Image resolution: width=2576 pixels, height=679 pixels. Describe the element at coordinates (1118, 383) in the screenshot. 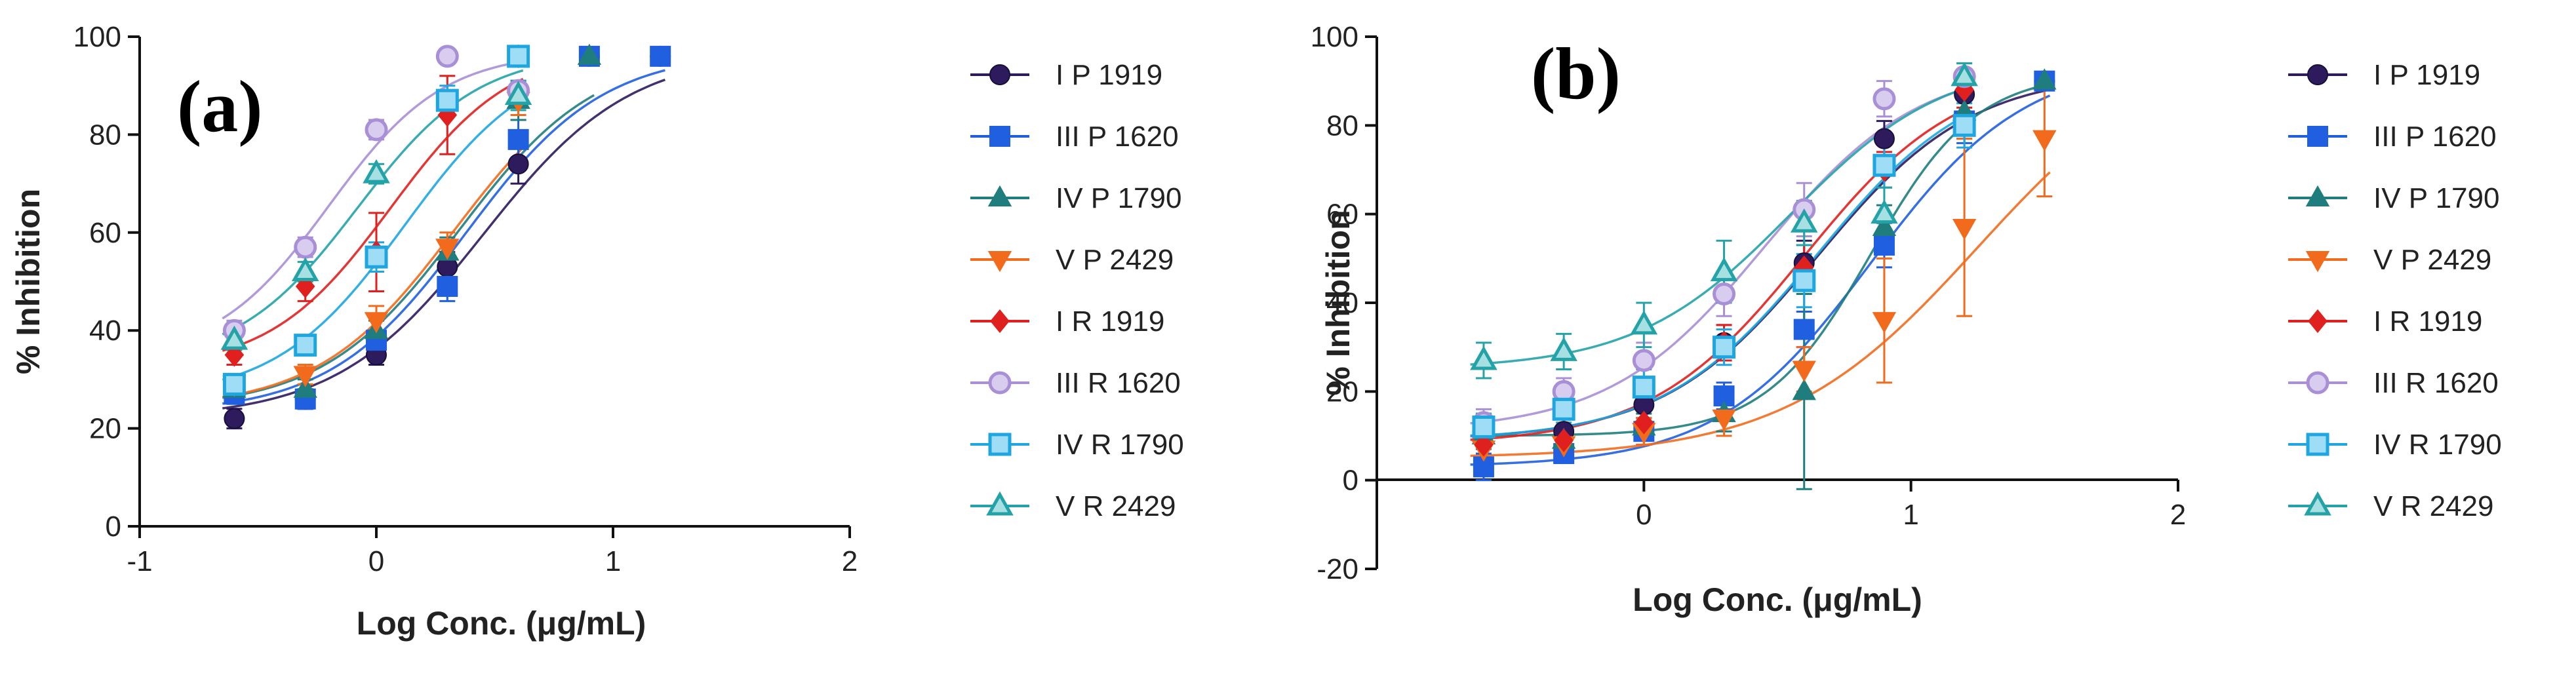

I see `legend-label: III R 1620` at that location.